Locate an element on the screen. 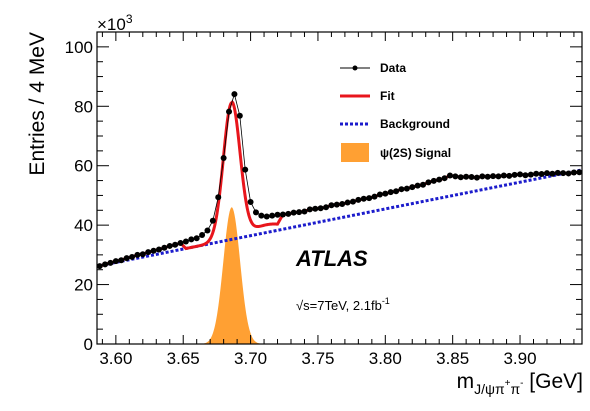 This screenshot has height=411, width=590. energy-label: √s=7TeV, 2.1fb-1 is located at coordinates (343, 304).